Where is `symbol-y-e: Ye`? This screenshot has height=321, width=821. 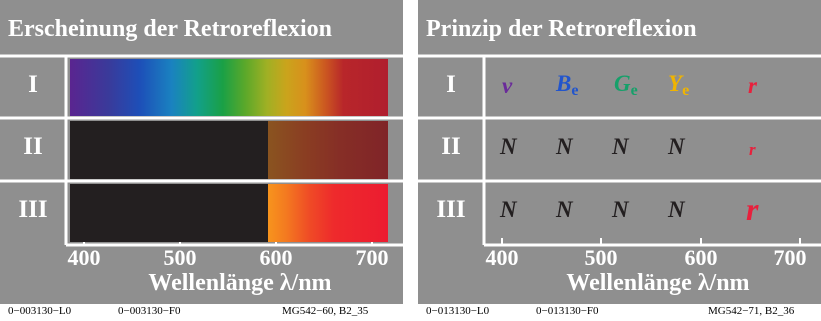 symbol-y-e: Ye is located at coordinates (678, 85).